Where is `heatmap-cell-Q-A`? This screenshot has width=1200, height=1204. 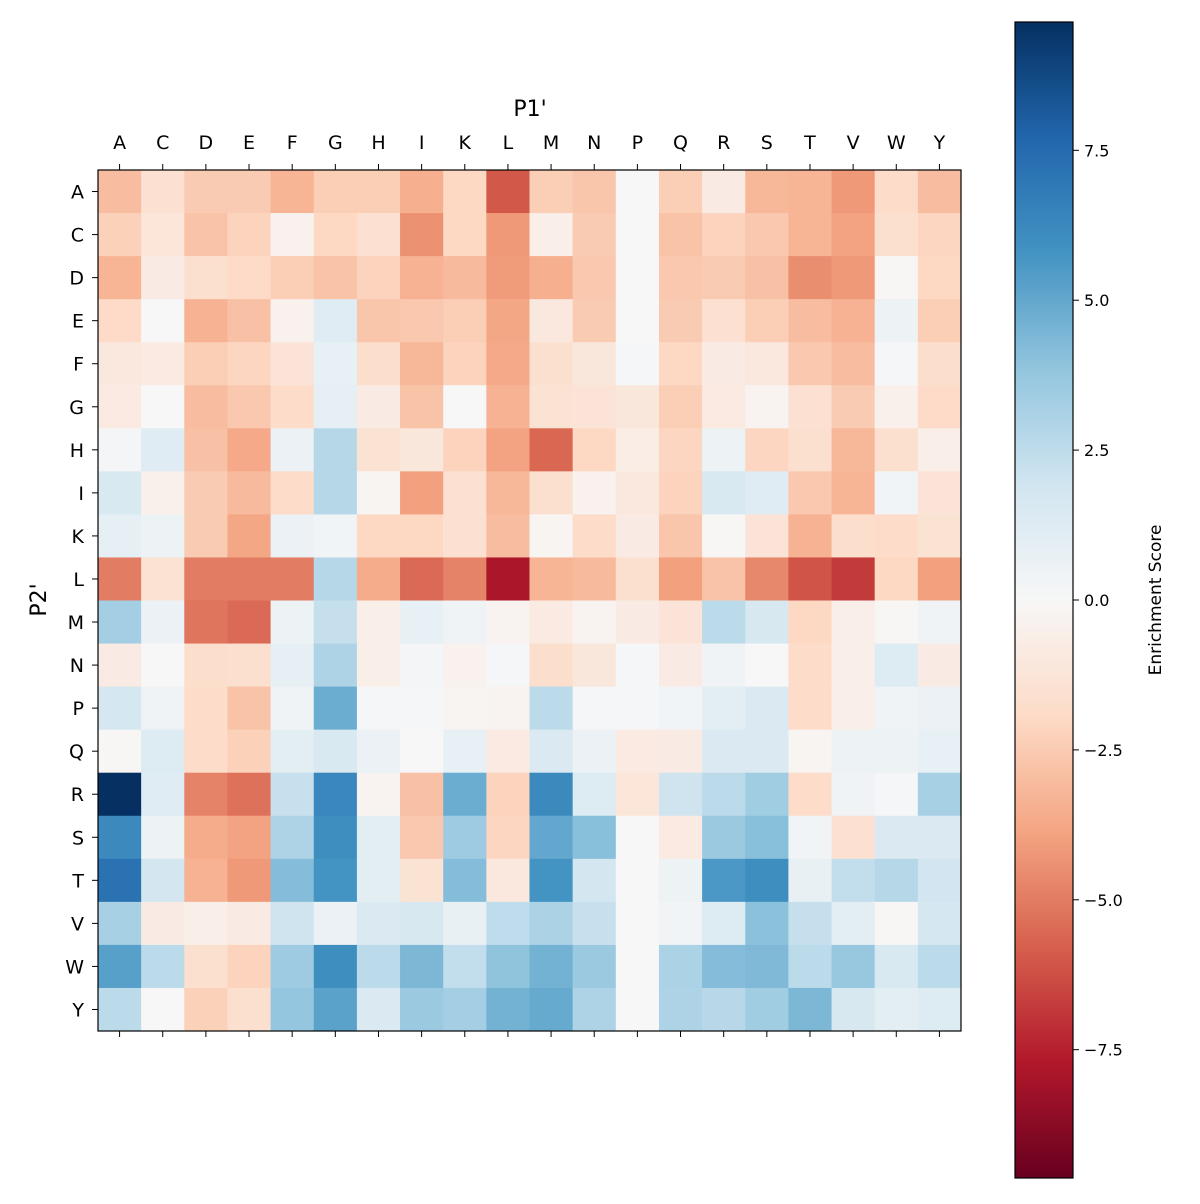
heatmap-cell-Q-A is located at coordinates (120, 751).